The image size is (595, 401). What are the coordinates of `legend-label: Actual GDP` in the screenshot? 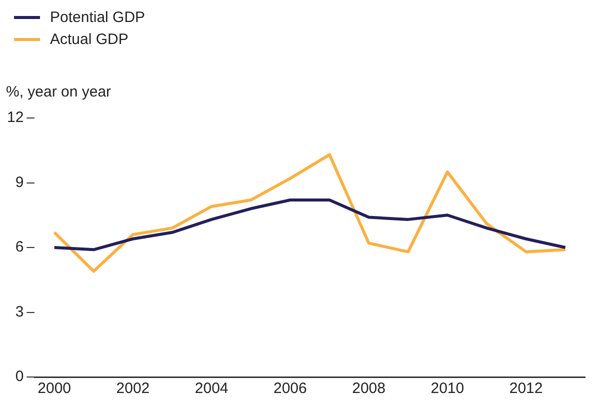 It's located at (89, 39).